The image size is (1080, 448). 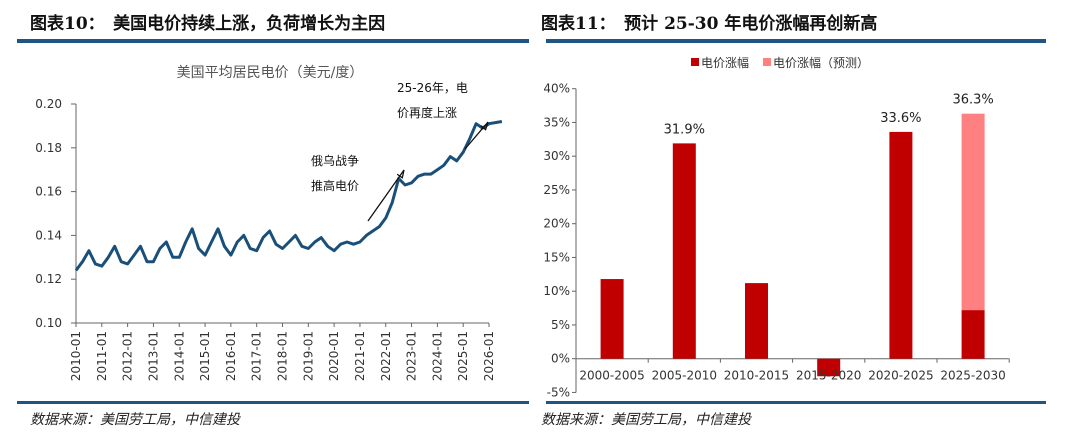 I want to click on x-tick-label: 2011-01, so click(x=102, y=356).